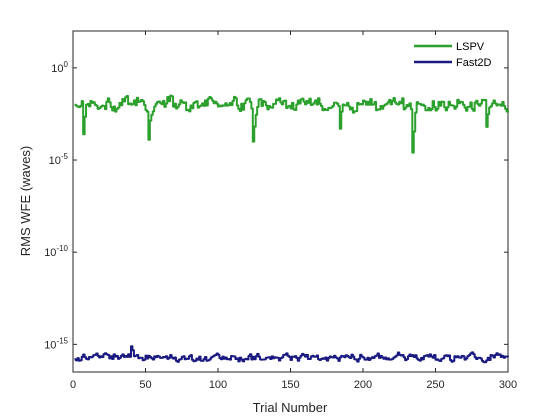 This screenshot has height=420, width=560. What do you see at coordinates (508, 385) in the screenshot?
I see `x-tick-label: 300` at bounding box center [508, 385].